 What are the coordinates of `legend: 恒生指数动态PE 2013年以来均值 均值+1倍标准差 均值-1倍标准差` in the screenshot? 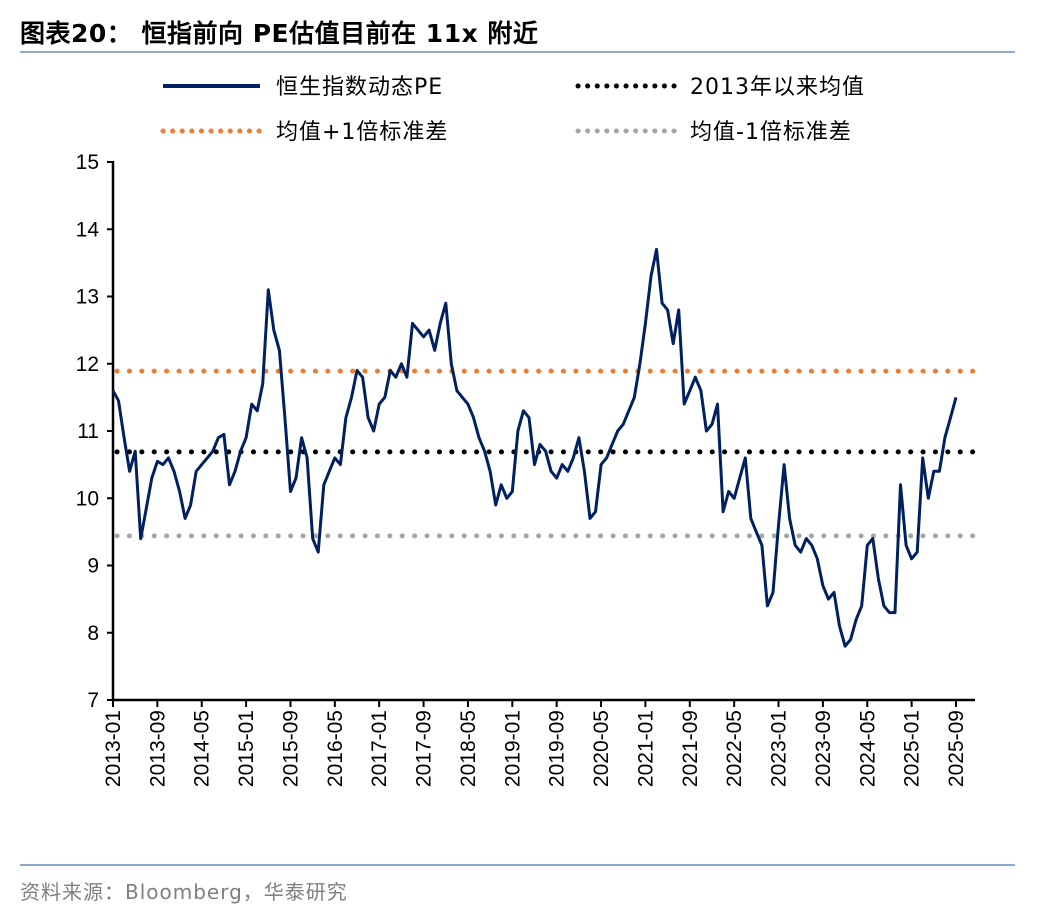 It's located at (512, 110).